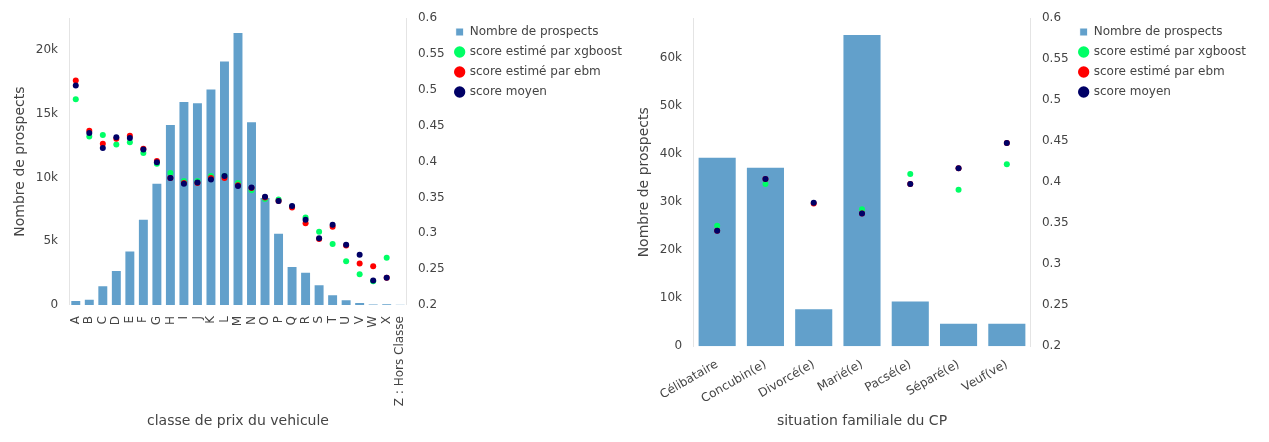  What do you see at coordinates (399, 361) in the screenshot?
I see `x-tick-label: Z : Hors Classe` at bounding box center [399, 361].